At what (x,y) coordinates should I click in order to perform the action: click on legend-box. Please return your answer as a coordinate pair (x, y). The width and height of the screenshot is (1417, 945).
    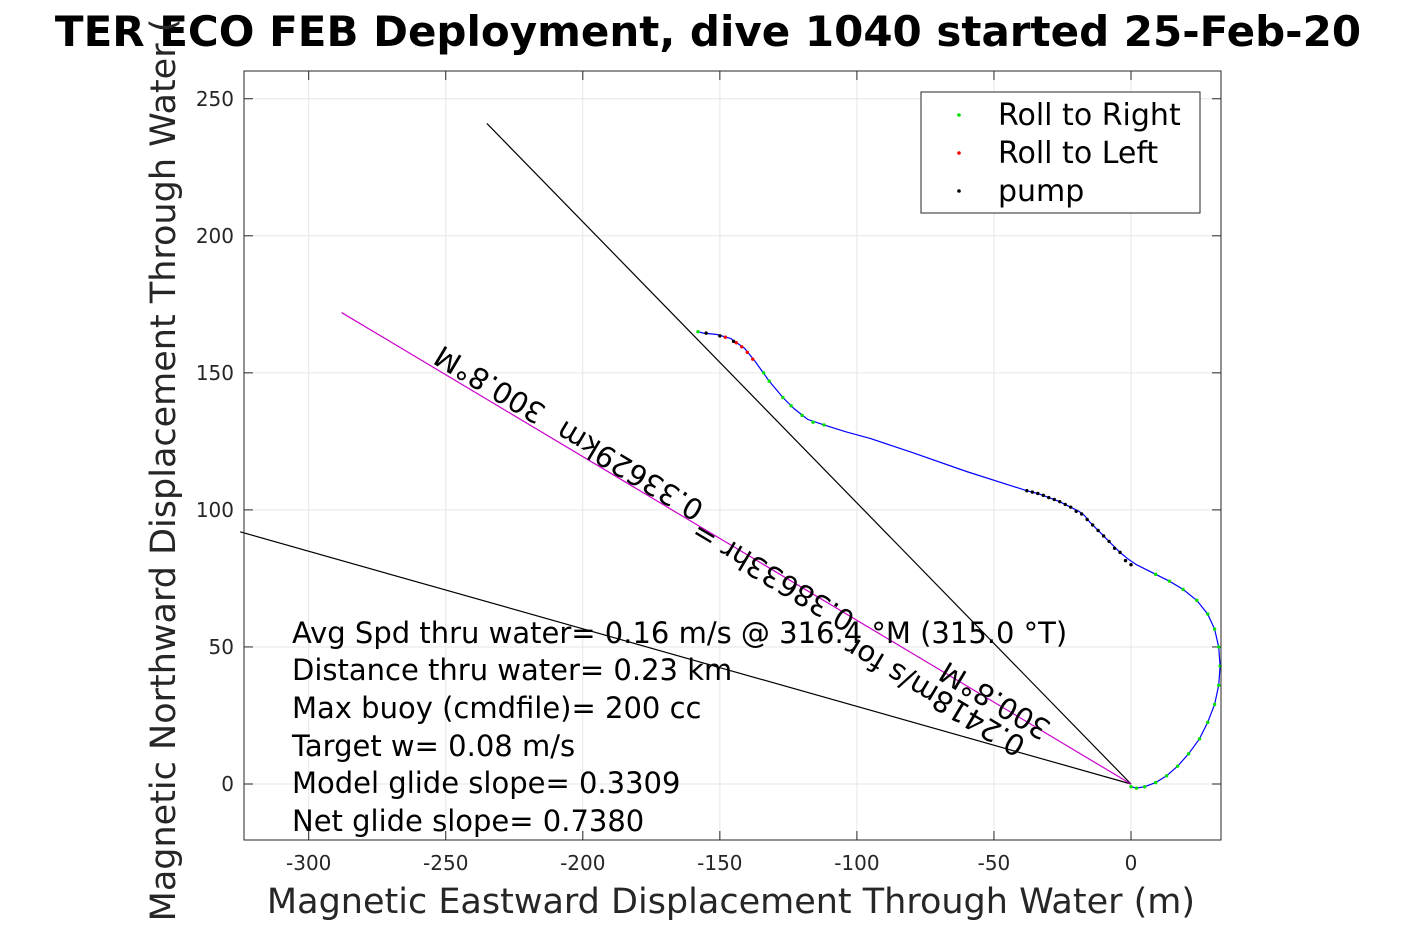
    Looking at the image, I should click on (1060, 152).